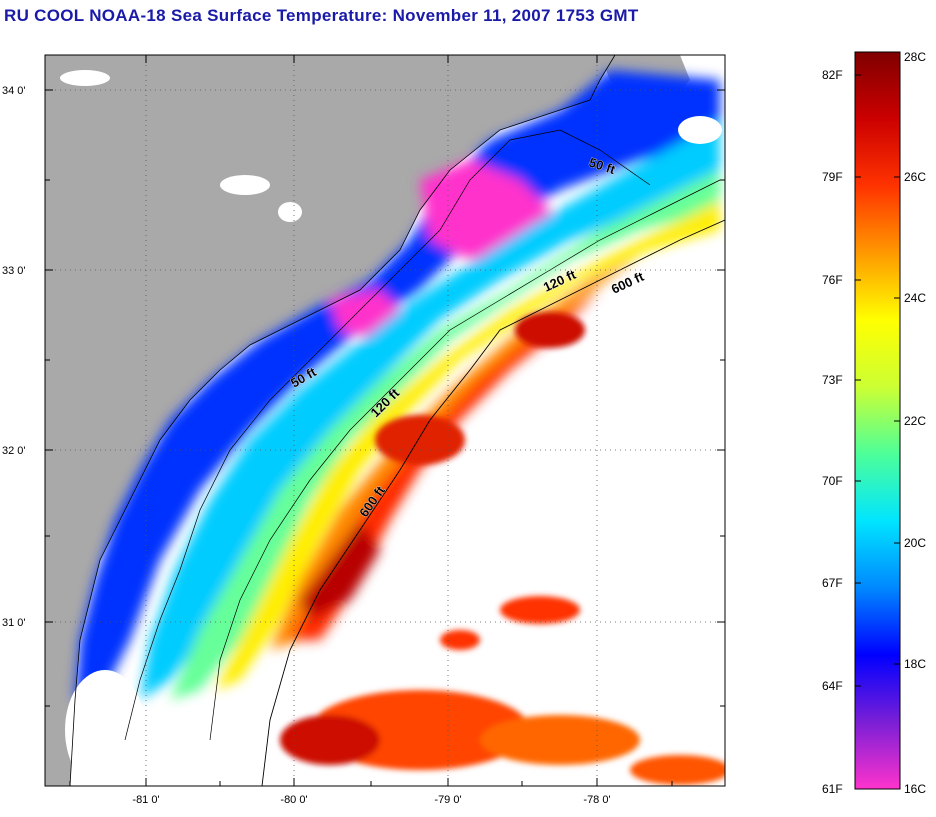 This screenshot has height=817, width=936. Describe the element at coordinates (832, 280) in the screenshot. I see `cb-label-76f: 76F` at that location.